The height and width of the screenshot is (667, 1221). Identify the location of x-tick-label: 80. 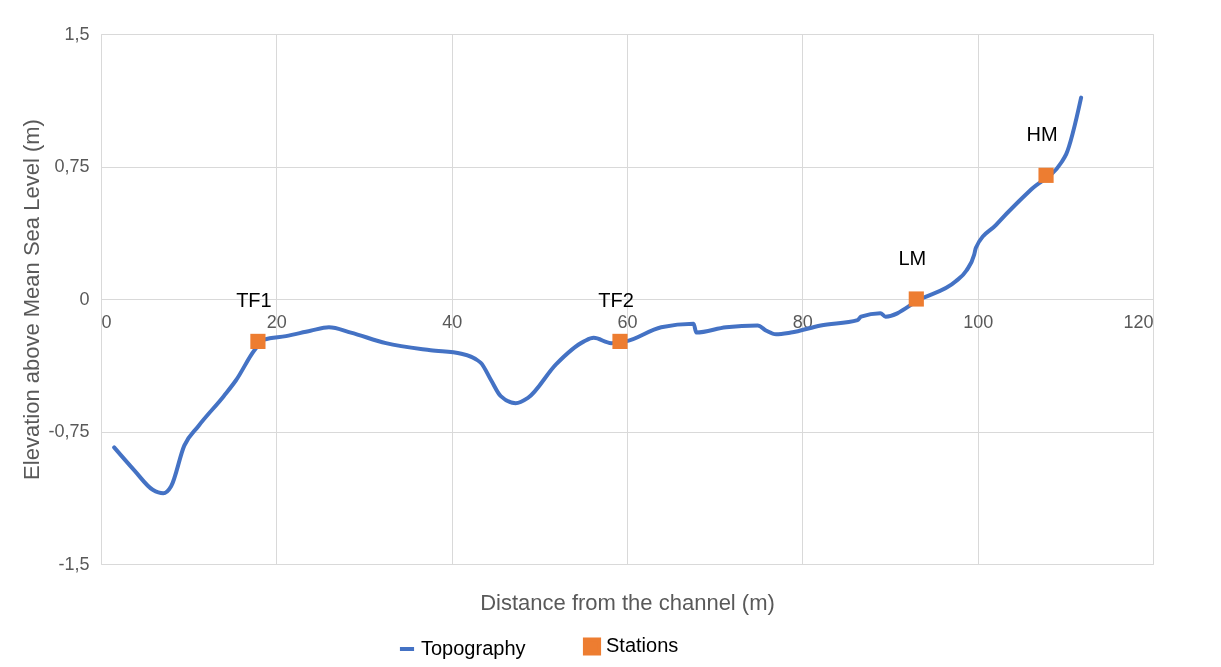
(802, 321).